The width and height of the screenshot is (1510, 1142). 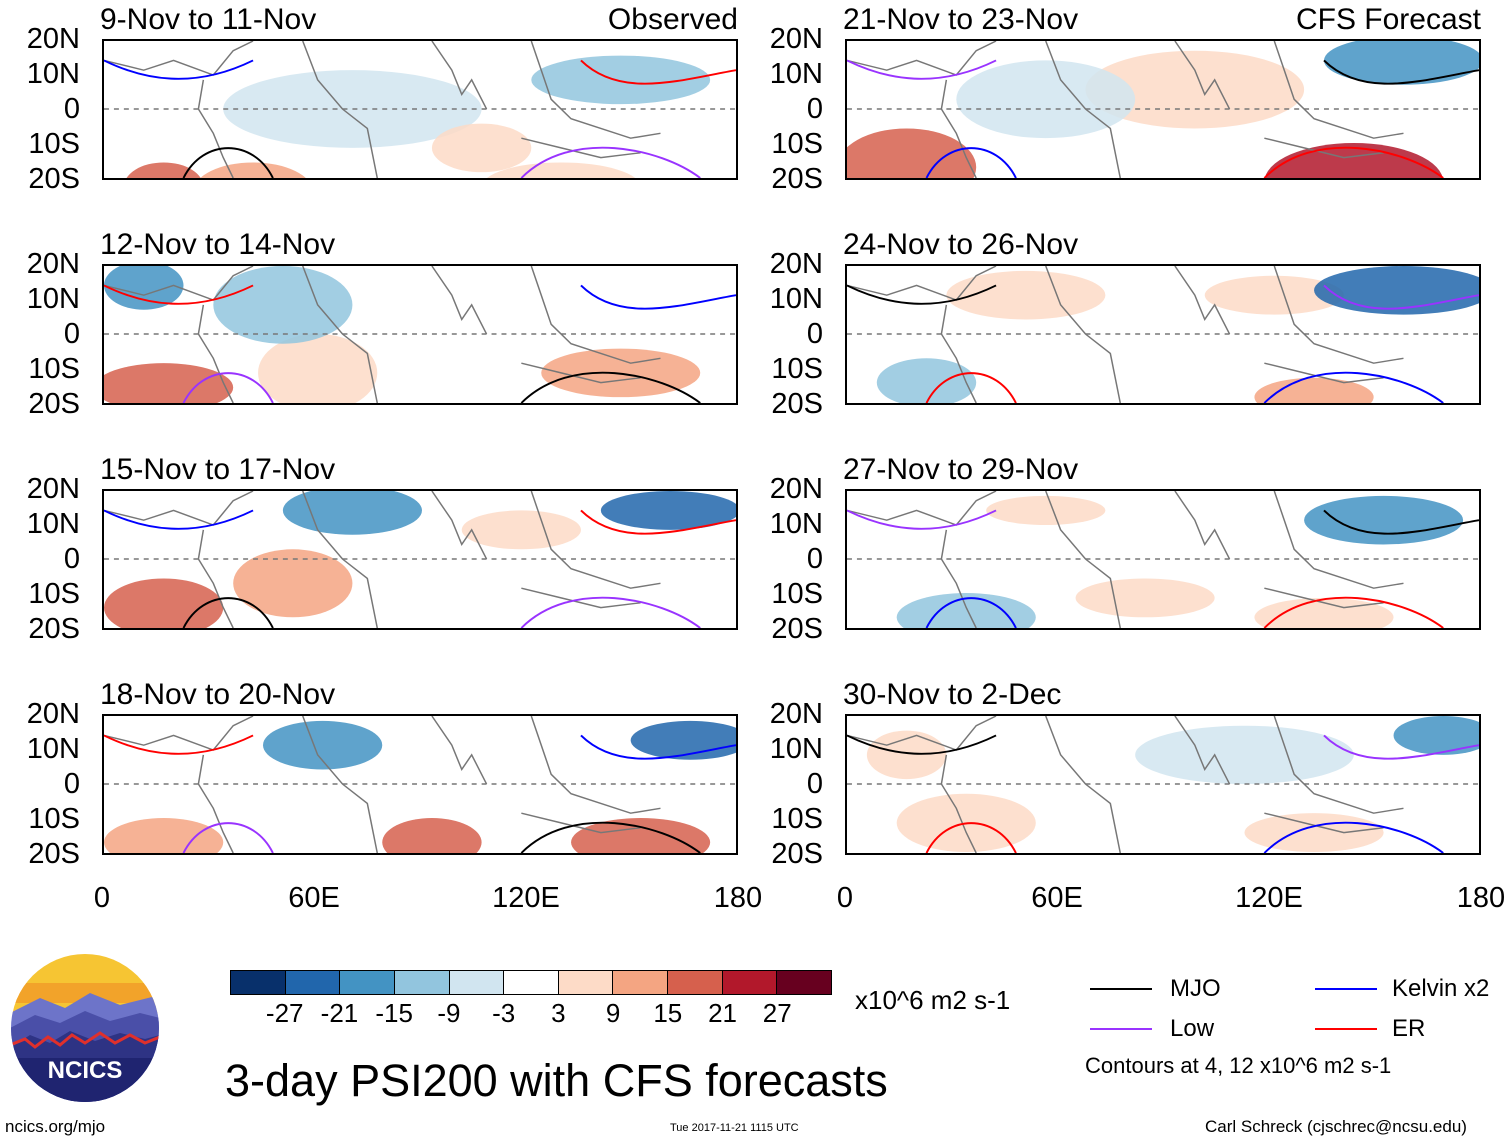 I want to click on colorbar-tick: 3, so click(x=558, y=1013).